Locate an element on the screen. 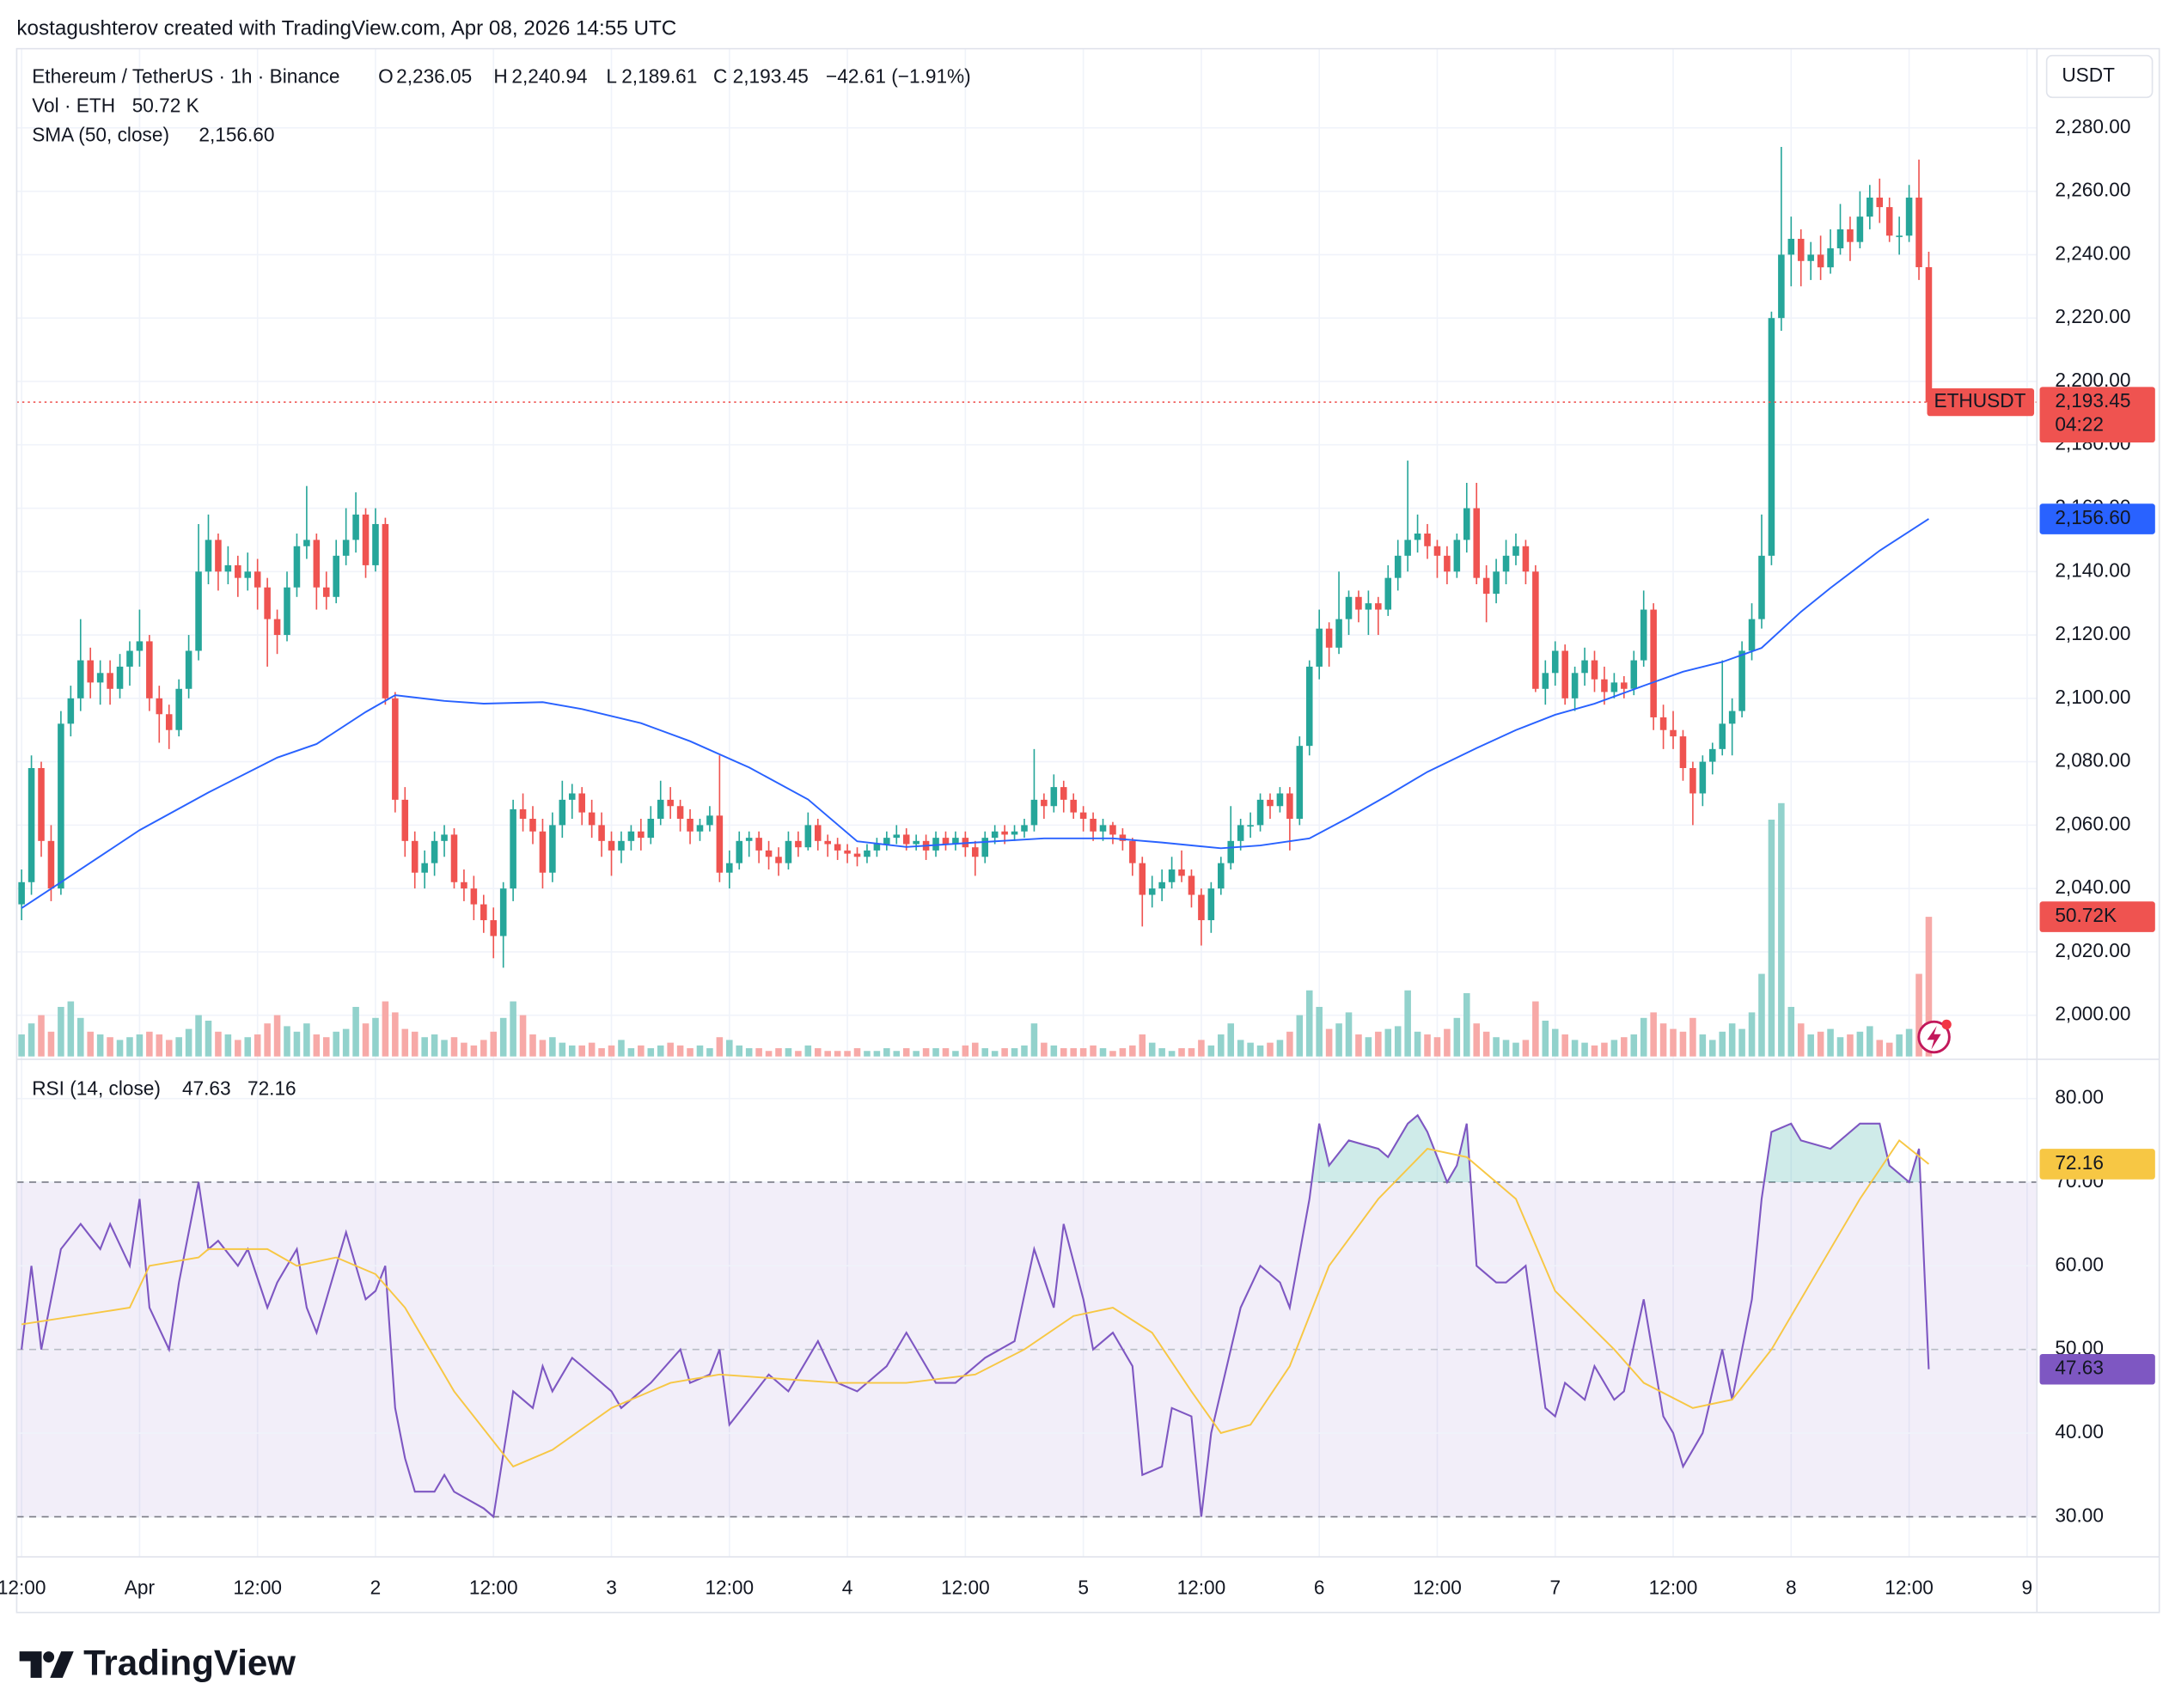 This screenshot has width=2169, height=1708. x-tick-label: 12:00 is located at coordinates (1909, 1587).